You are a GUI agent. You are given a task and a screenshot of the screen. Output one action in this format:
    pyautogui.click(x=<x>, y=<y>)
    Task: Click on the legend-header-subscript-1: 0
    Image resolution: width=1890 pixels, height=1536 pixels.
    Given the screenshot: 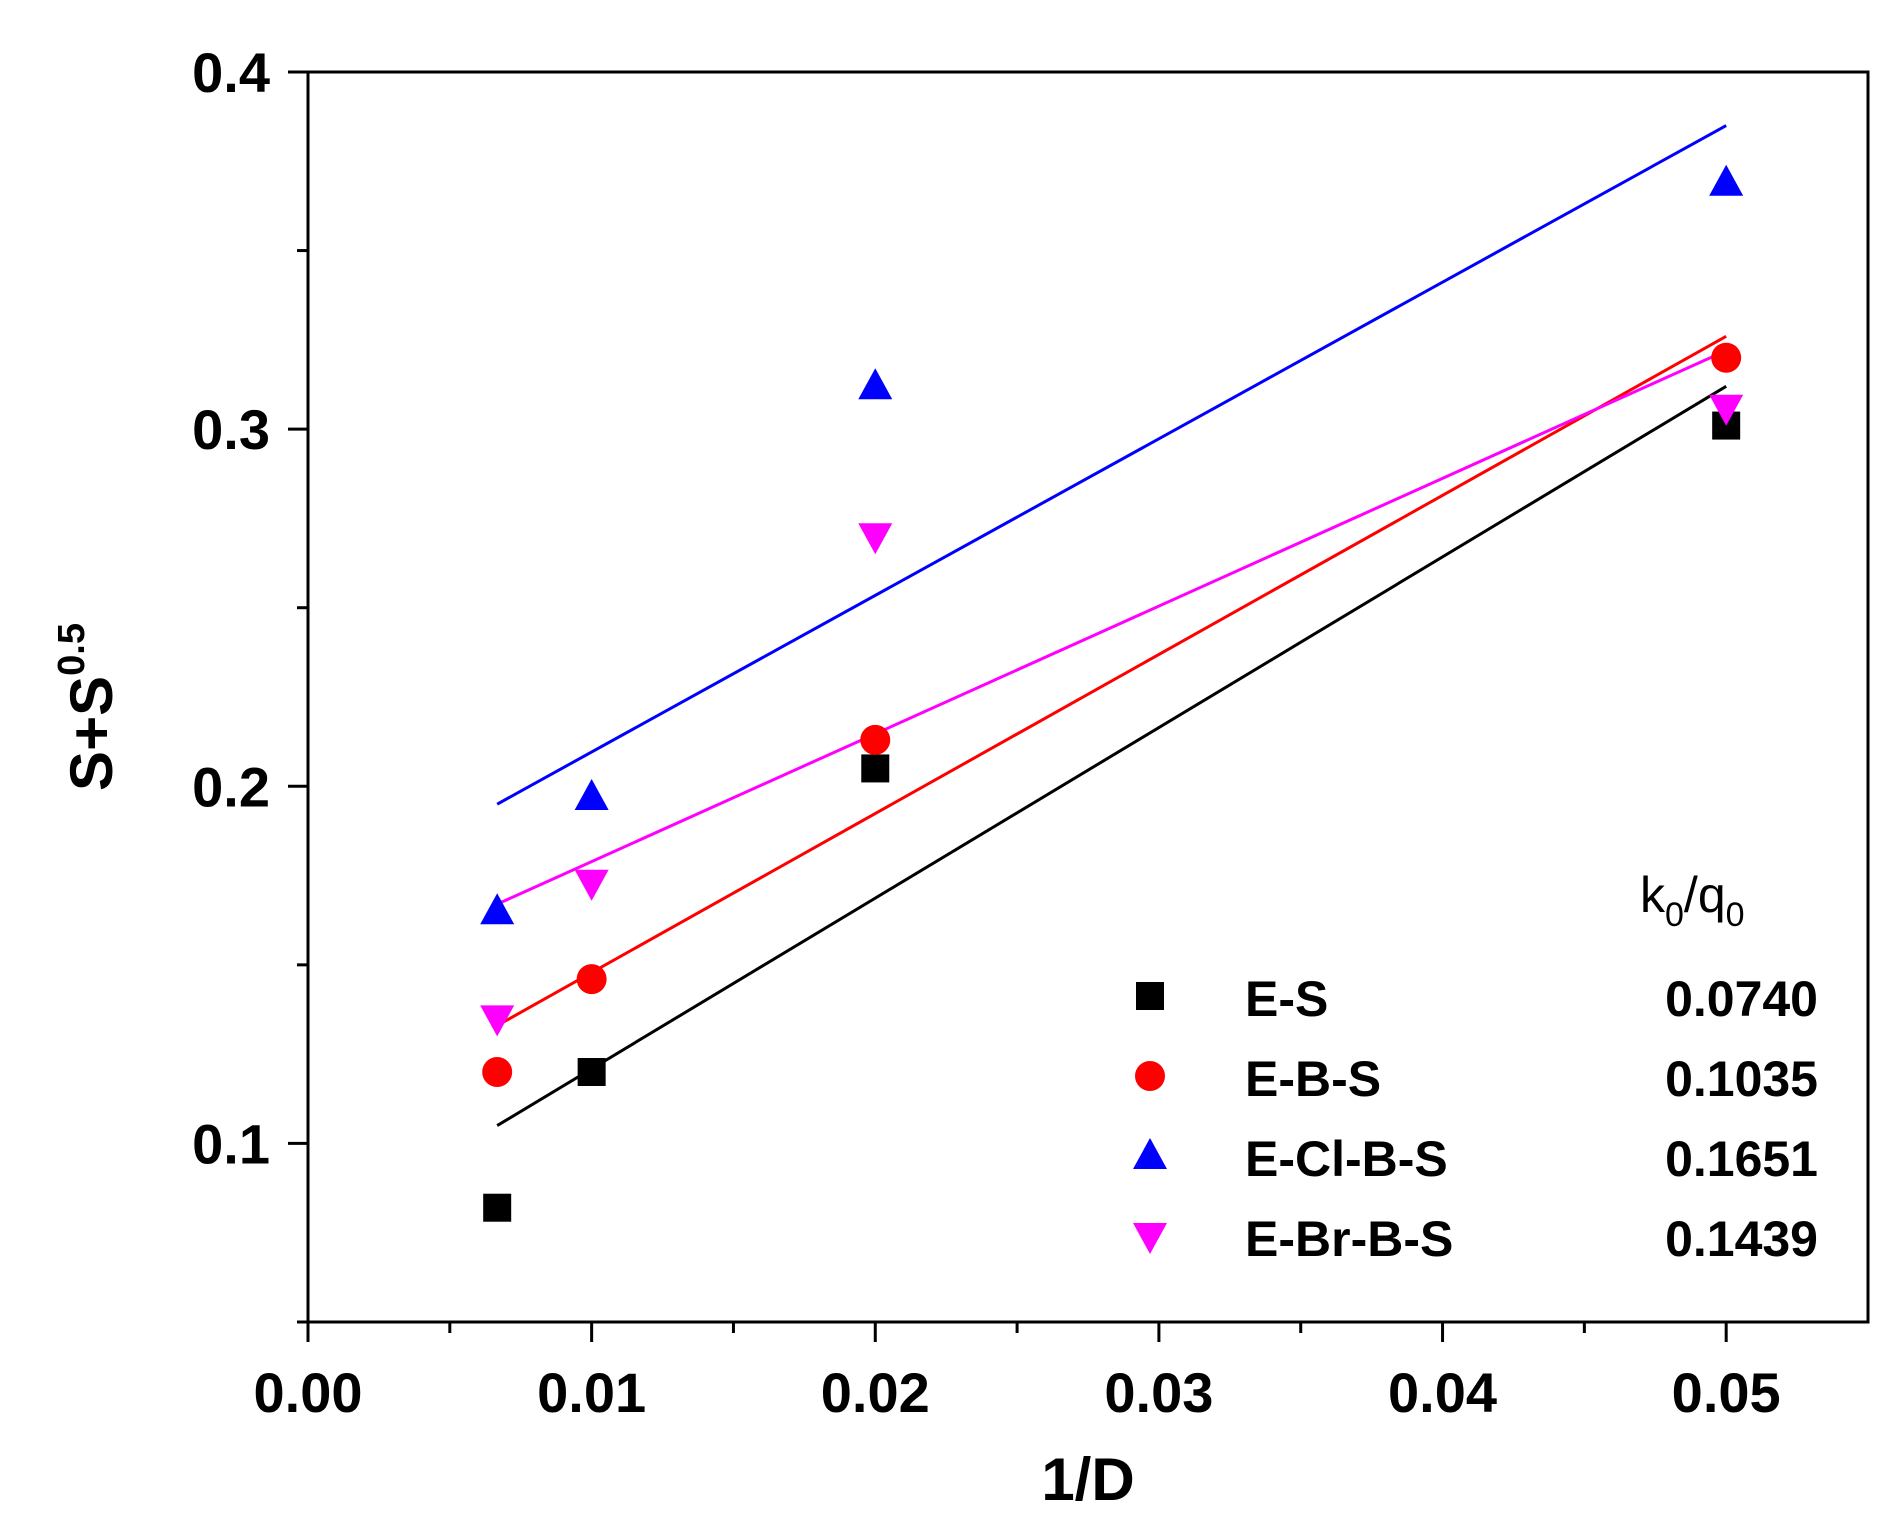 What is the action you would take?
    pyautogui.click(x=1674, y=915)
    